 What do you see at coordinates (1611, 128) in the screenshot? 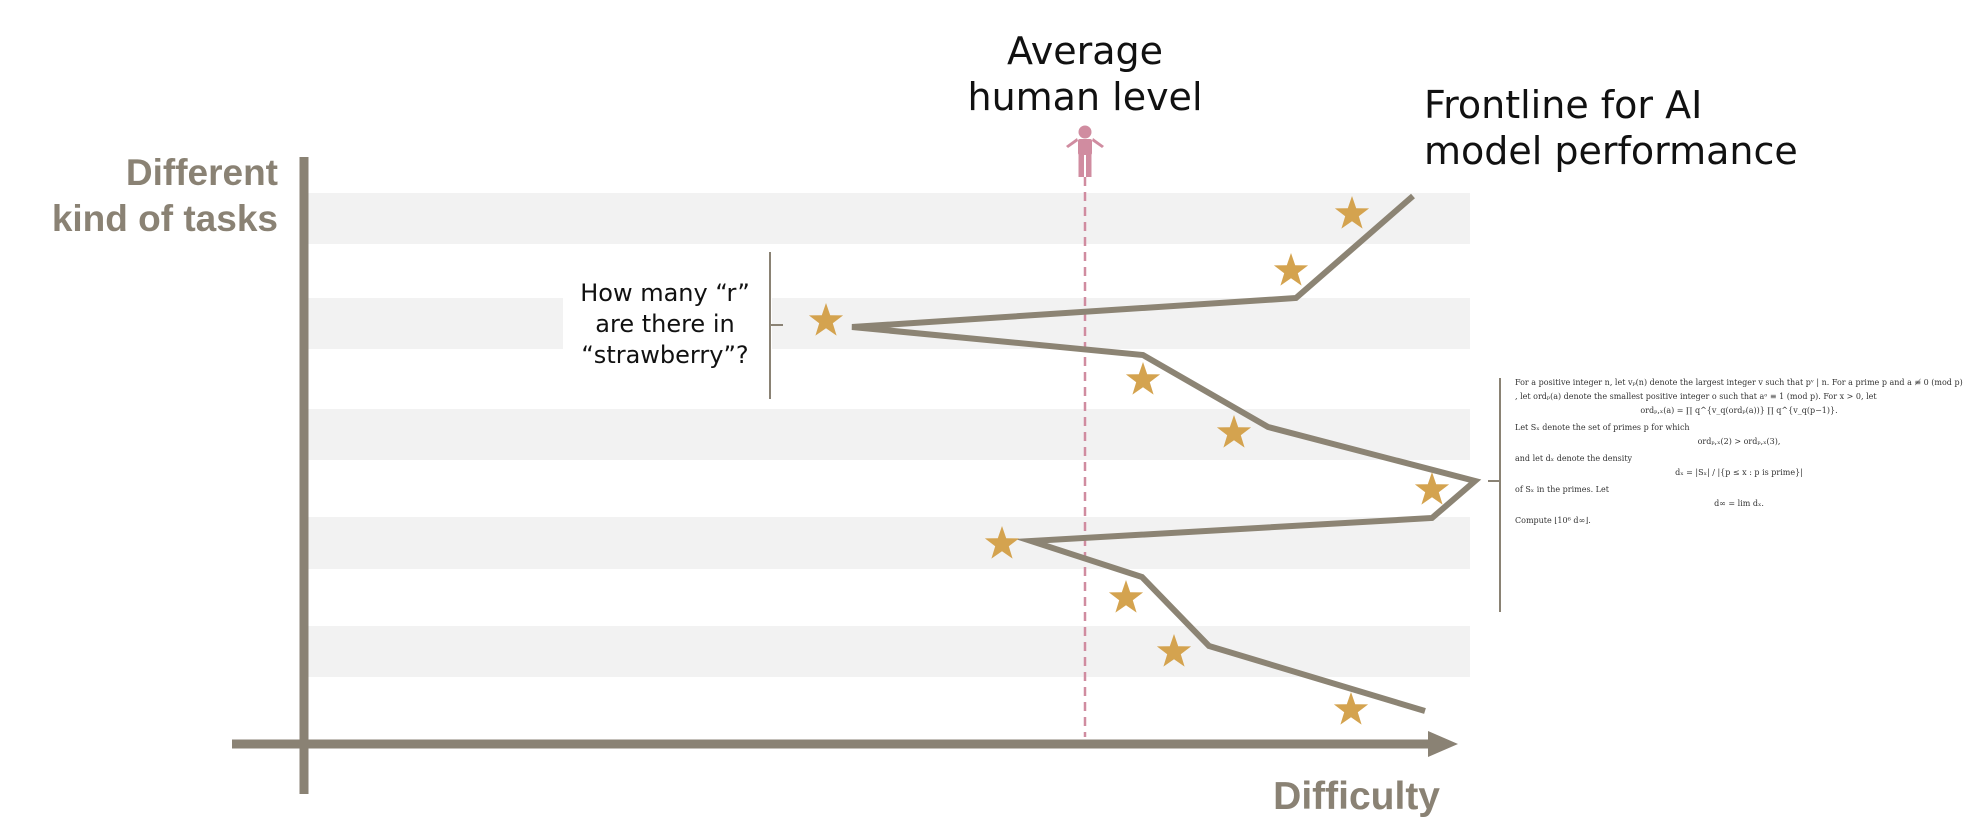
I see `frontline-label: Frontline for AI model performance` at bounding box center [1611, 128].